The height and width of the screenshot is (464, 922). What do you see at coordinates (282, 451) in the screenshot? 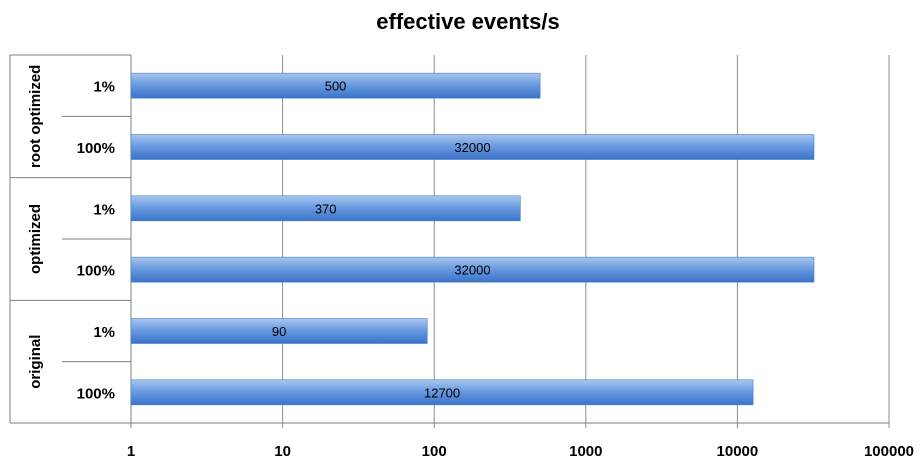
I see `x-tick-label: 10` at bounding box center [282, 451].